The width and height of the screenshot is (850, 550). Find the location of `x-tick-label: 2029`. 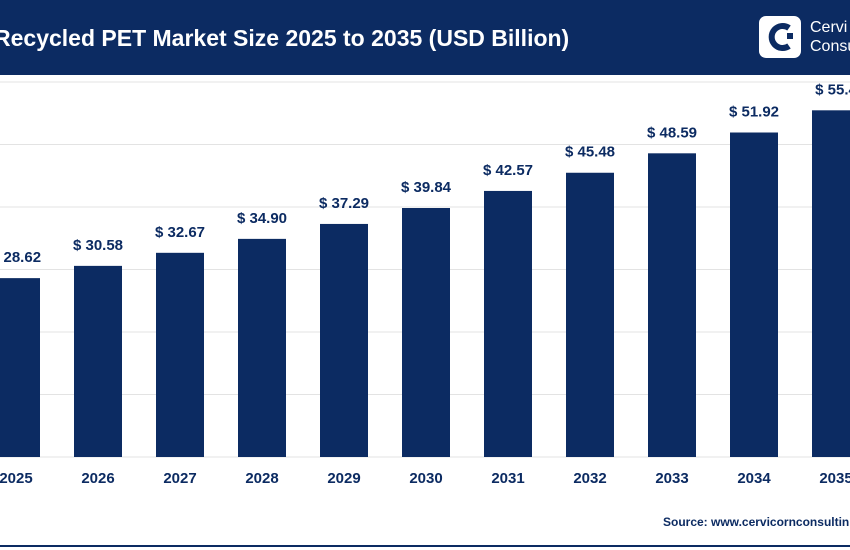

x-tick-label: 2029 is located at coordinates (343, 478).